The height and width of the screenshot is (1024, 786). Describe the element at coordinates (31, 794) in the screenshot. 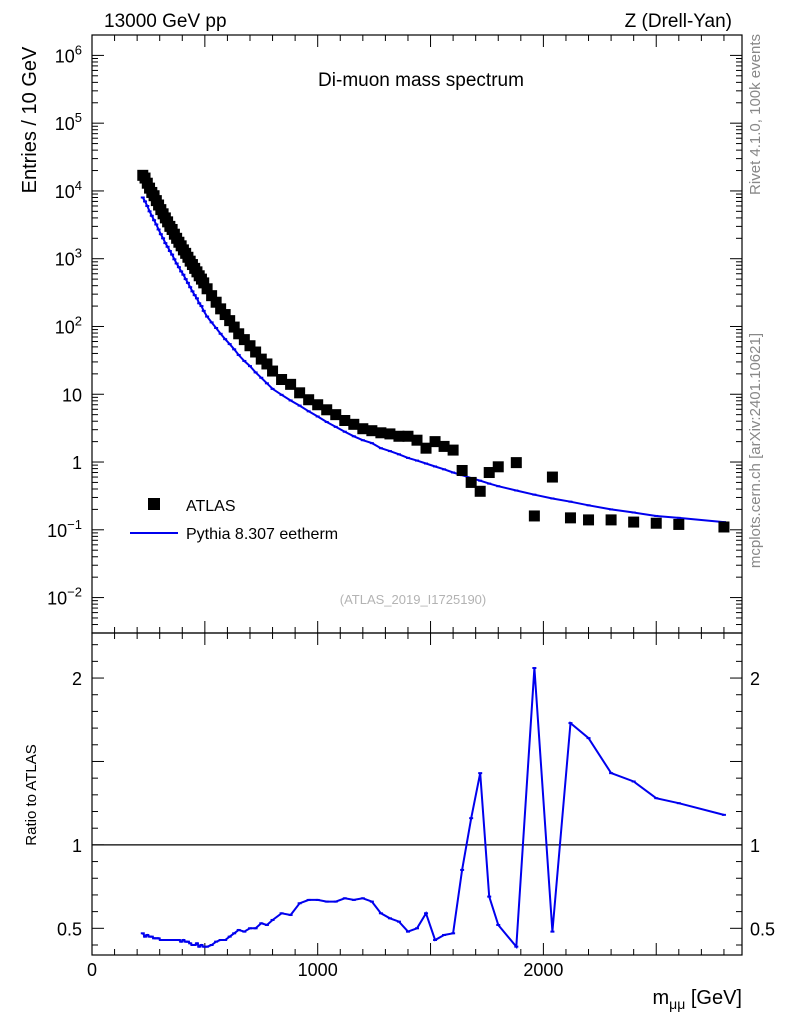

I see `ratio-y-axis-label: Ratio to ATLAS` at that location.